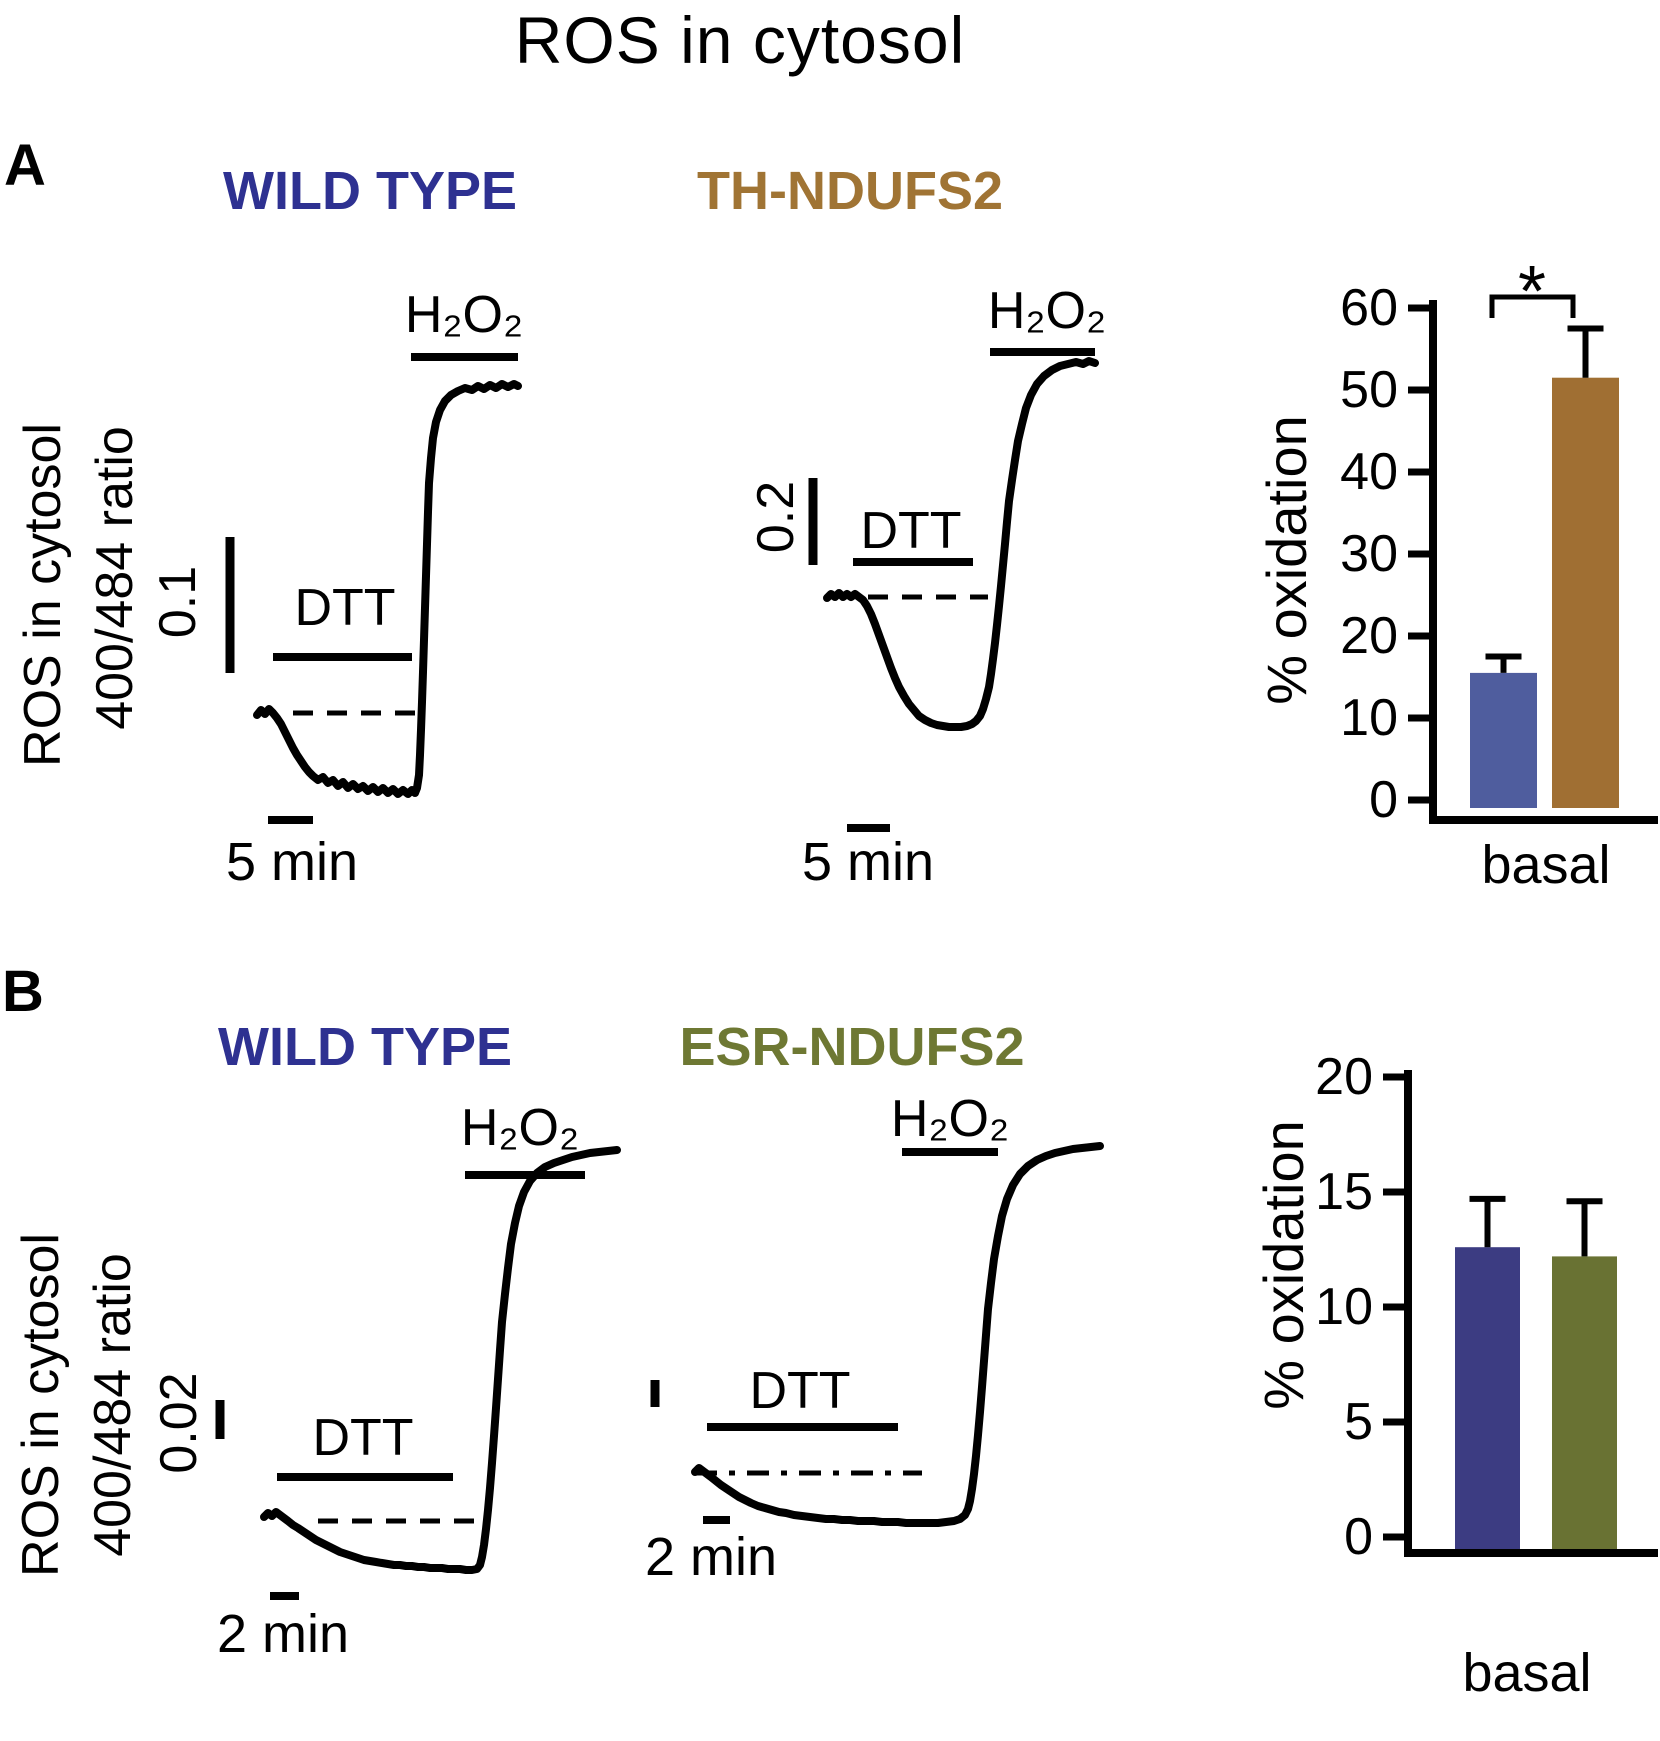 This screenshot has height=1741, width=1660. Describe the element at coordinates (1344, 1192) in the screenshot. I see `y-tick-label: 15` at that location.